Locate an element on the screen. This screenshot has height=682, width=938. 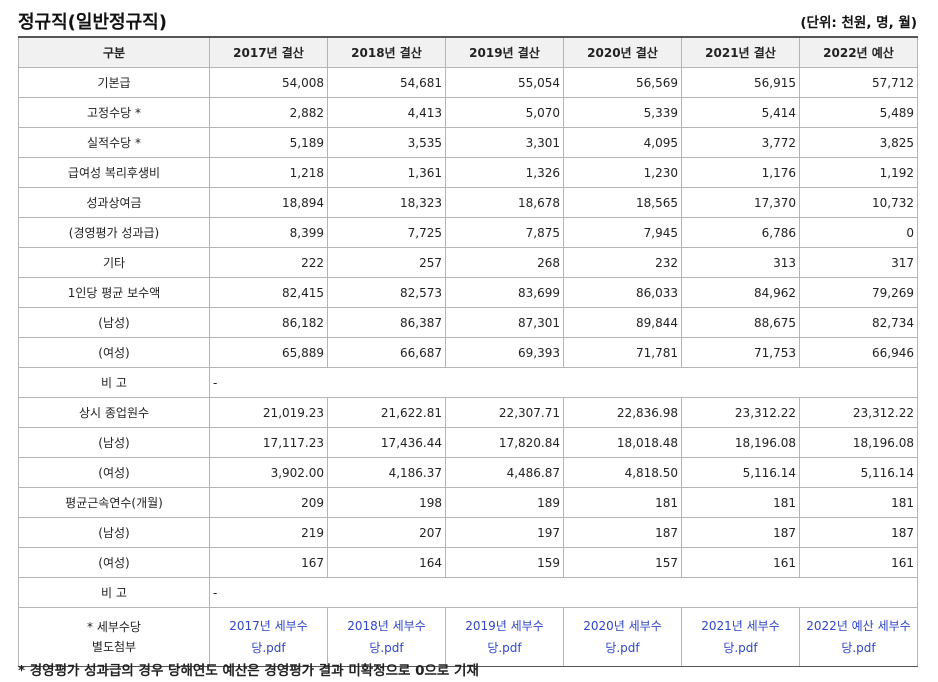
value-cell: 317 is located at coordinates (858, 262).